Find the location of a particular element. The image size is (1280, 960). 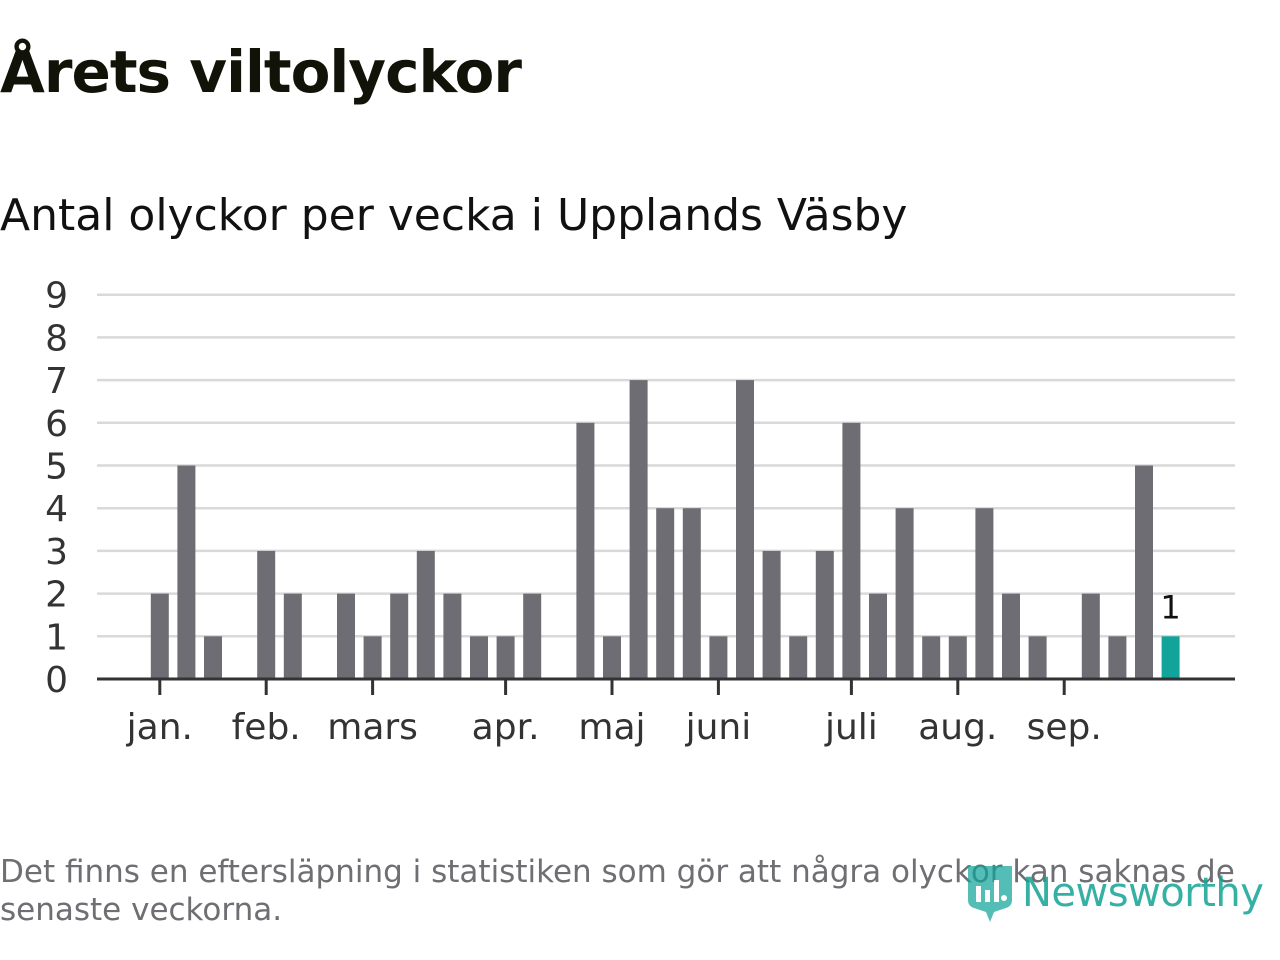

bar-current-week is located at coordinates (1170, 657).